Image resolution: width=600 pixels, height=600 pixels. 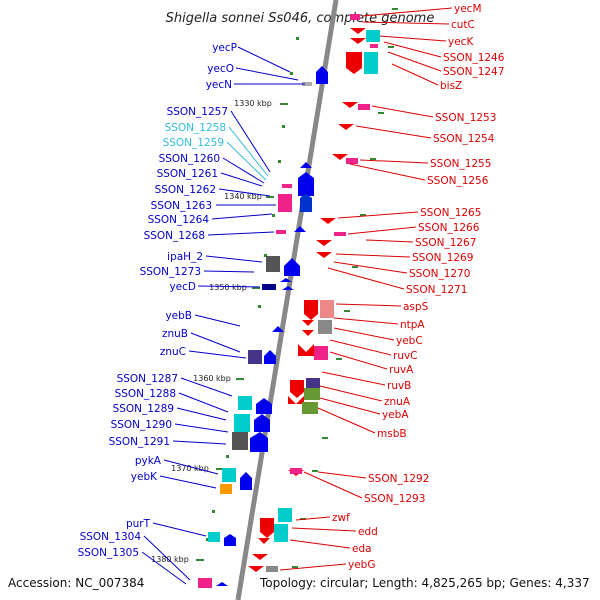 I want to click on accession-text: Accession: NC_007384, so click(x=76, y=583).